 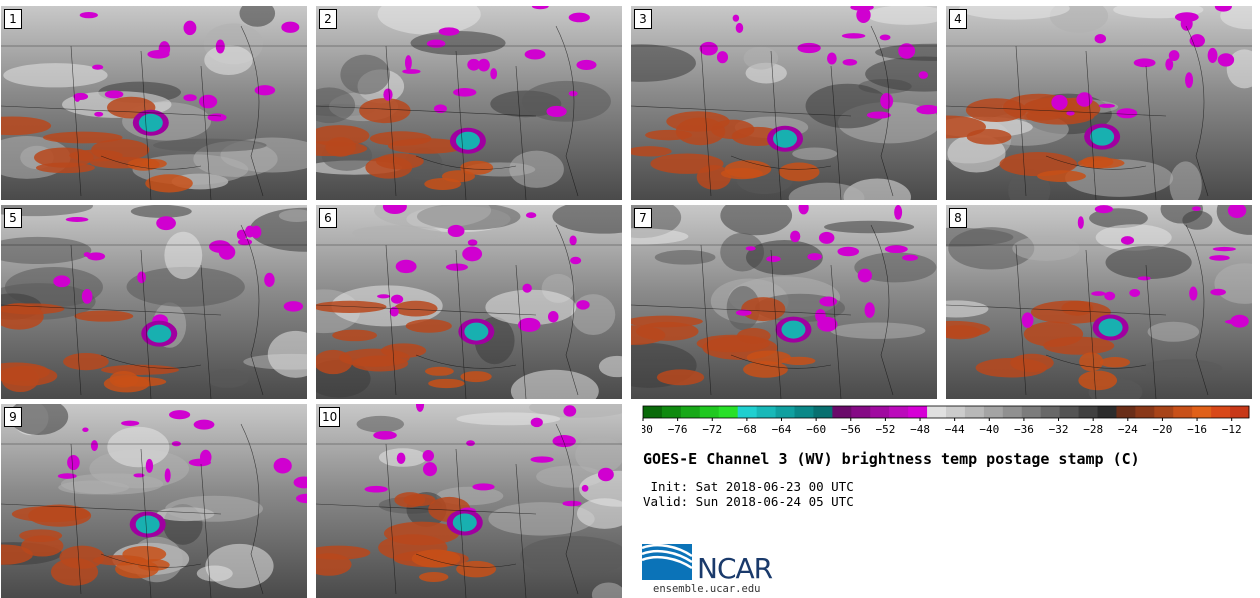 I want to click on member-number-label: 5, so click(x=13, y=218).